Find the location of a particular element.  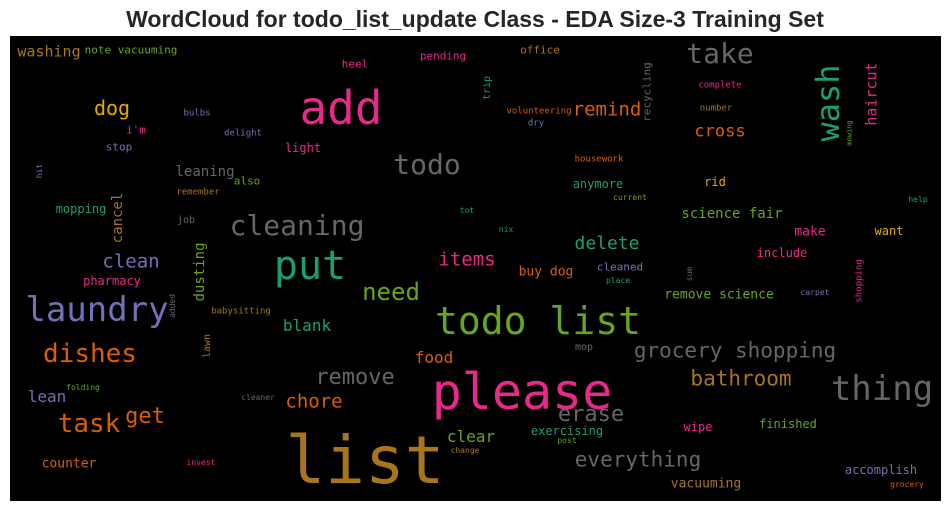

cloud-word-leaning: leaning is located at coordinates (205, 172).